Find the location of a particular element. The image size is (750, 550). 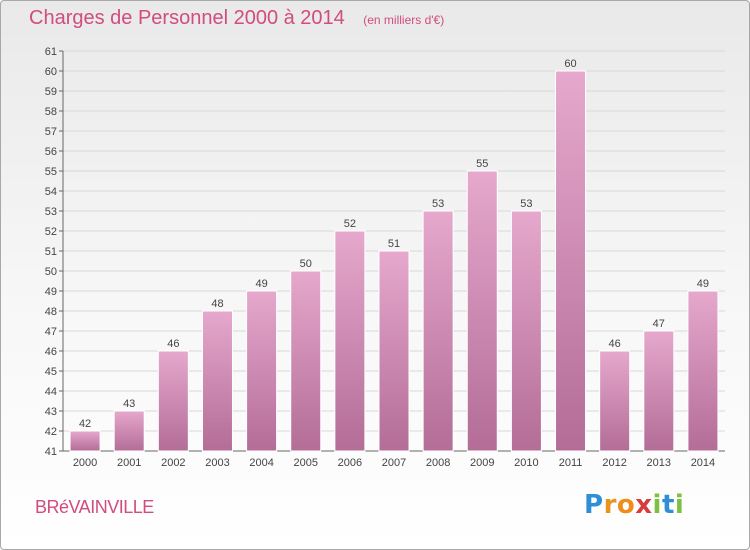

logo-letter: o is located at coordinates (626, 505).